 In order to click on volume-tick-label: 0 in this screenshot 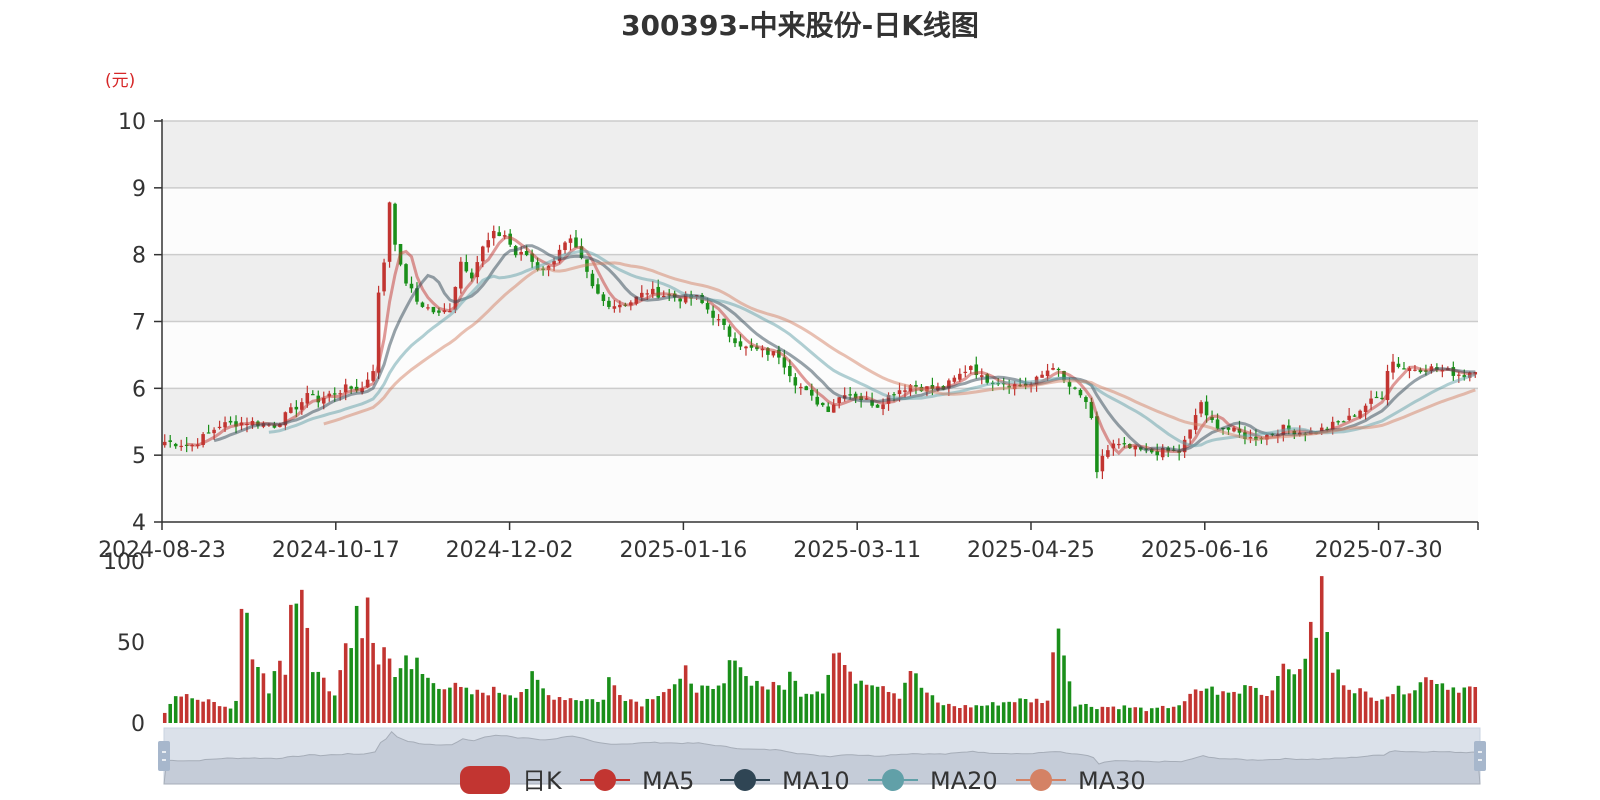, I will do `click(138, 724)`.